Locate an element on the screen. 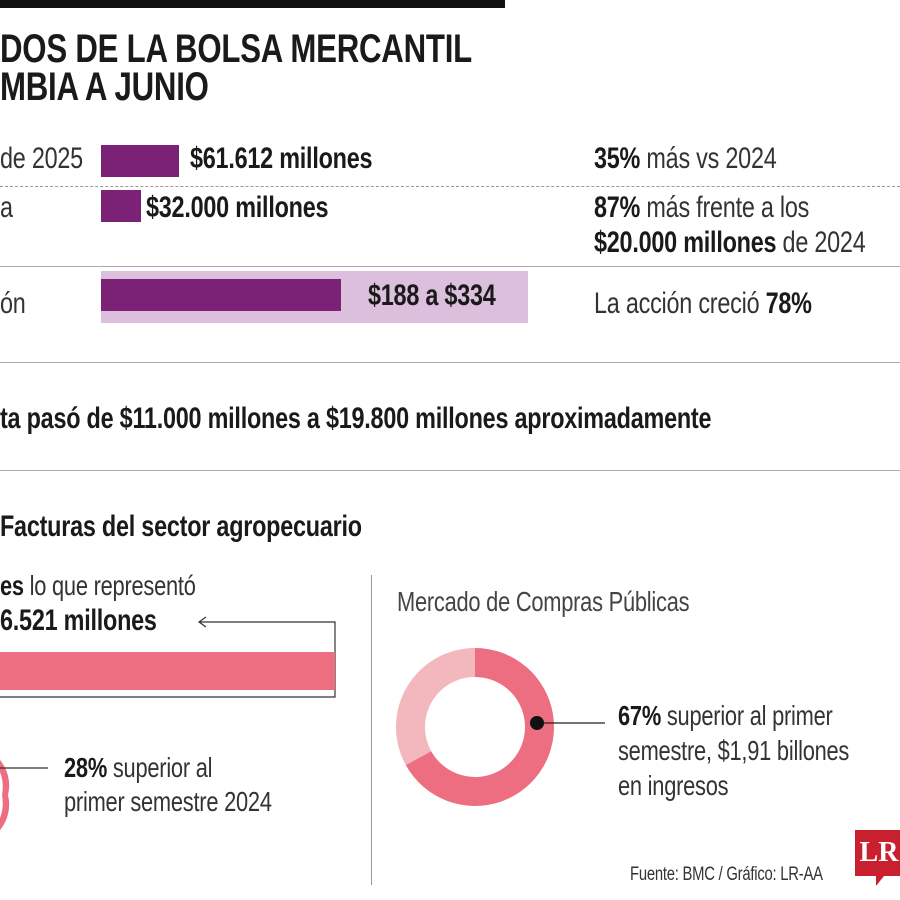 The height and width of the screenshot is (900, 900). logo-tail is located at coordinates (883, 881).